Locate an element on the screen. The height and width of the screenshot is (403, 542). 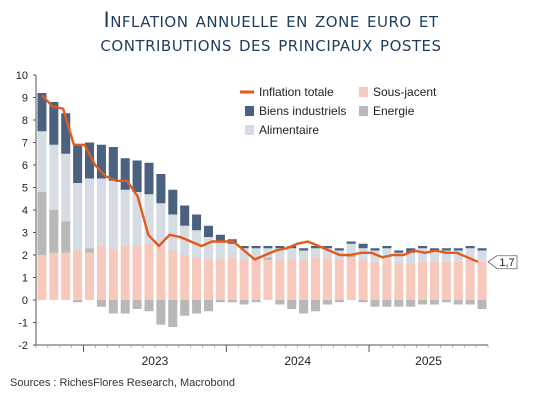
legend-label-biens-industriels: Biens industriels is located at coordinates (302, 111).